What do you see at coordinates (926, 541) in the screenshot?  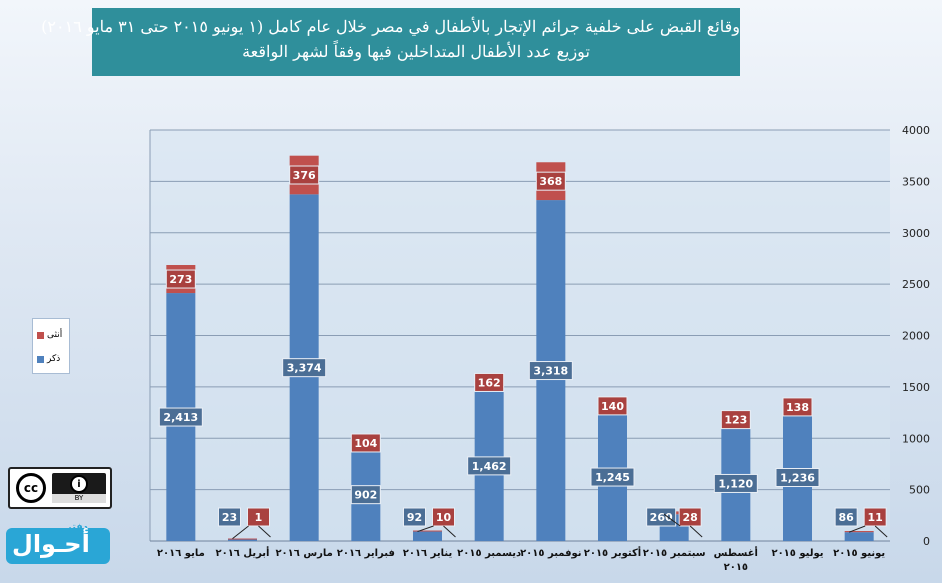 I see `y-tick-label: 0` at bounding box center [926, 541].